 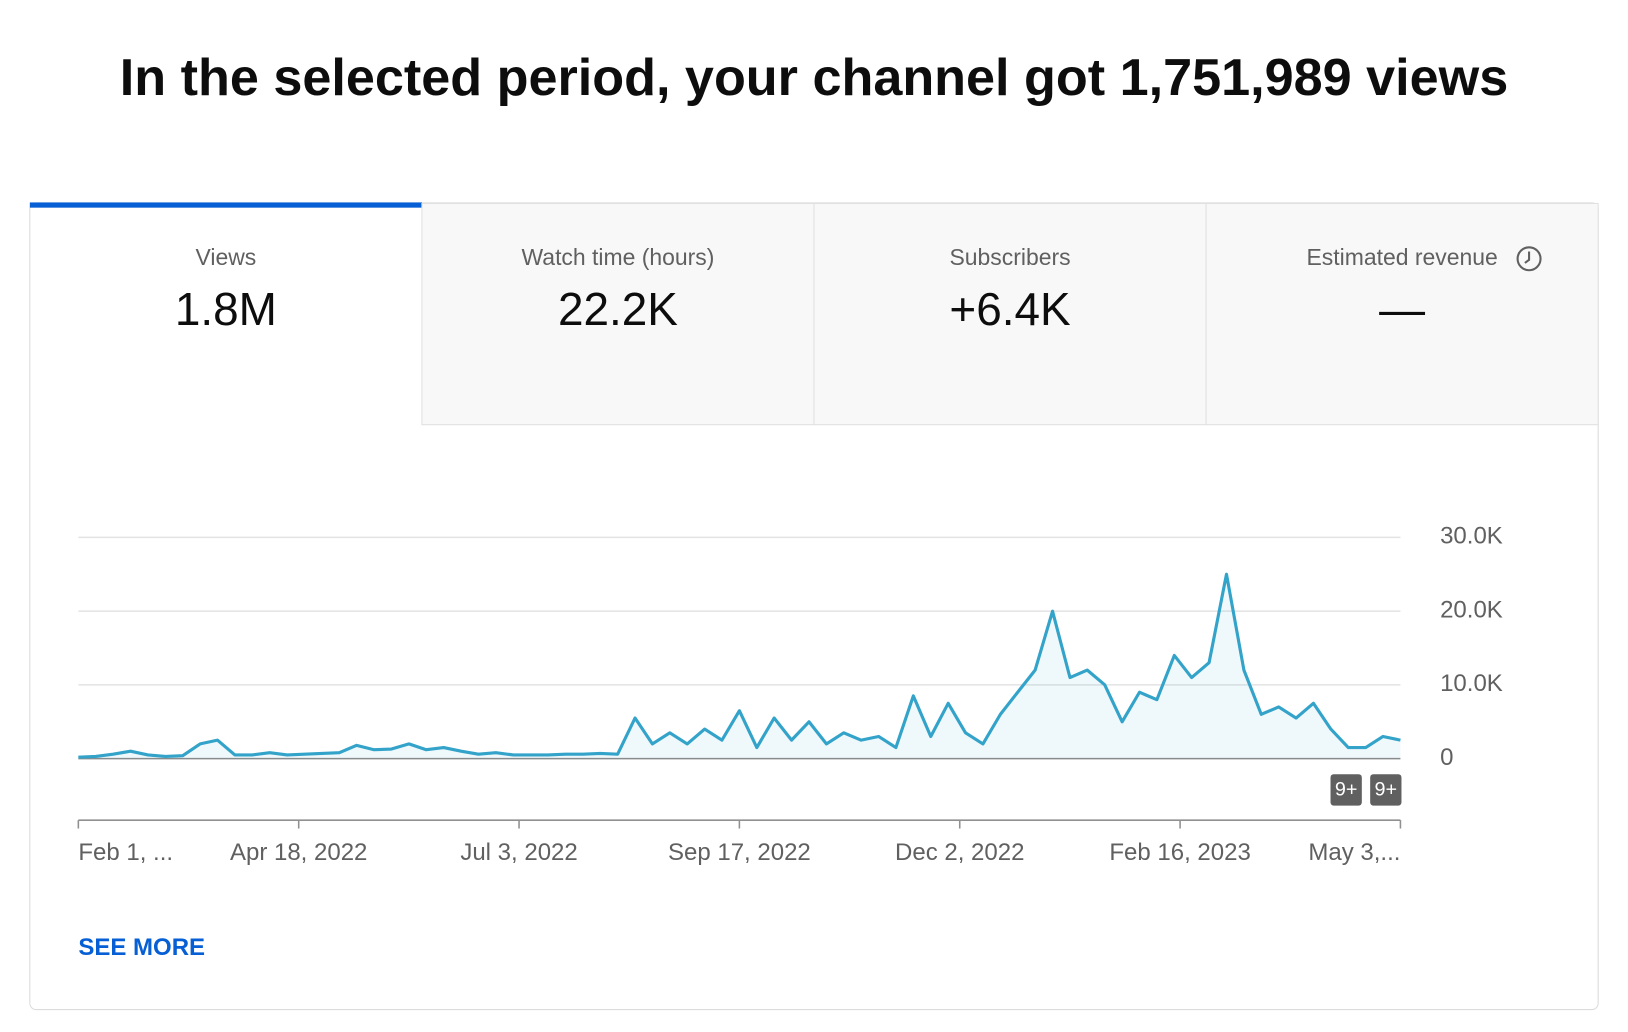 I want to click on info-icon-hands, so click(x=1527, y=257).